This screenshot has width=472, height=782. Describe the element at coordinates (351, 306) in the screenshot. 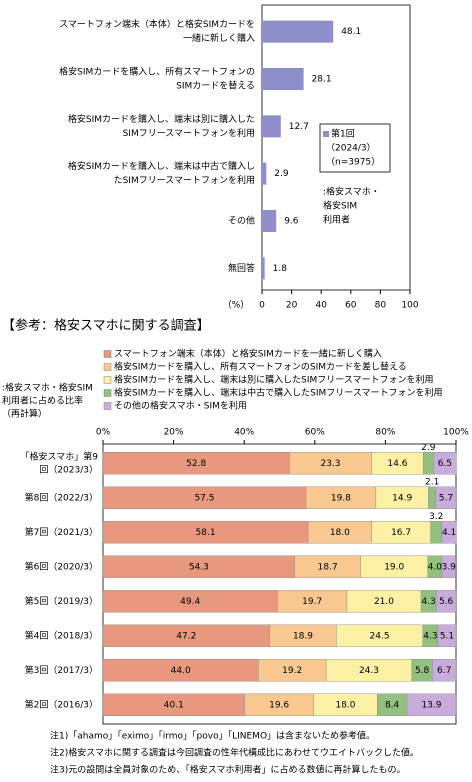

I see `x-tick-label: 60` at that location.